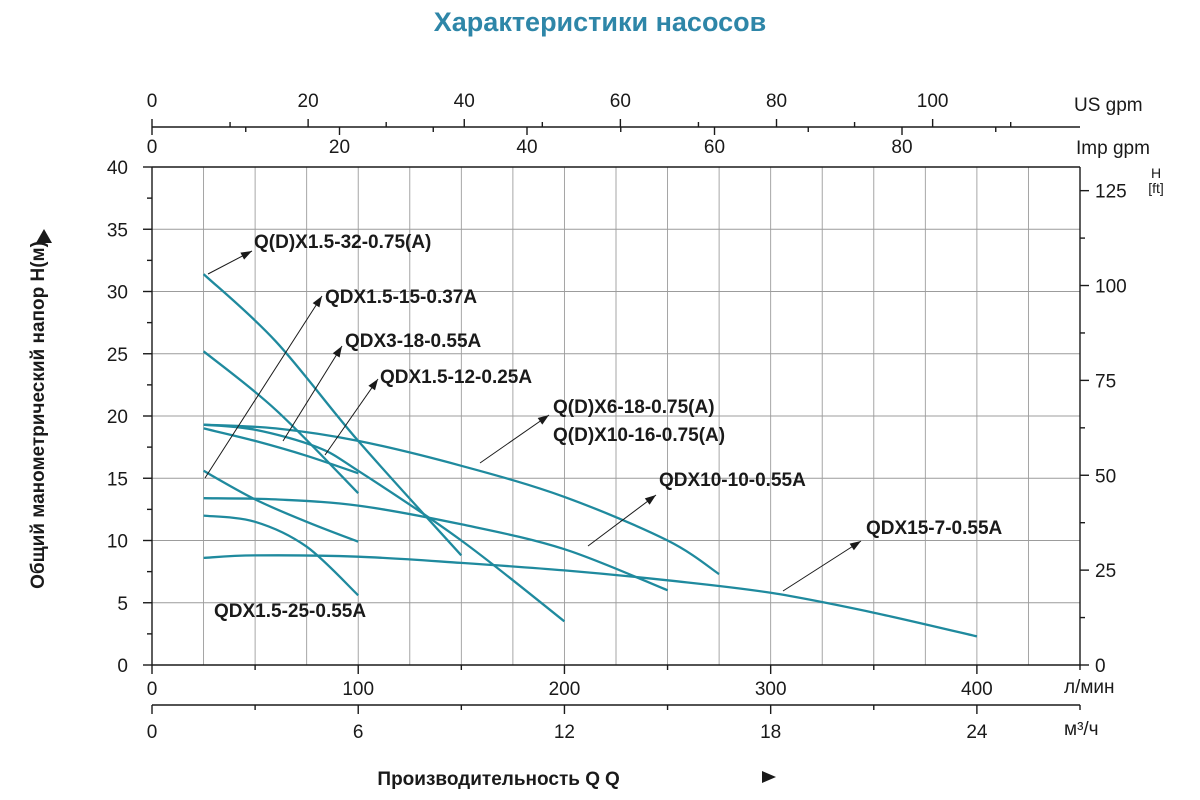 The image size is (1200, 800). What do you see at coordinates (934, 528) in the screenshot?
I see `curve-label: QDX15-7-0.55A` at bounding box center [934, 528].